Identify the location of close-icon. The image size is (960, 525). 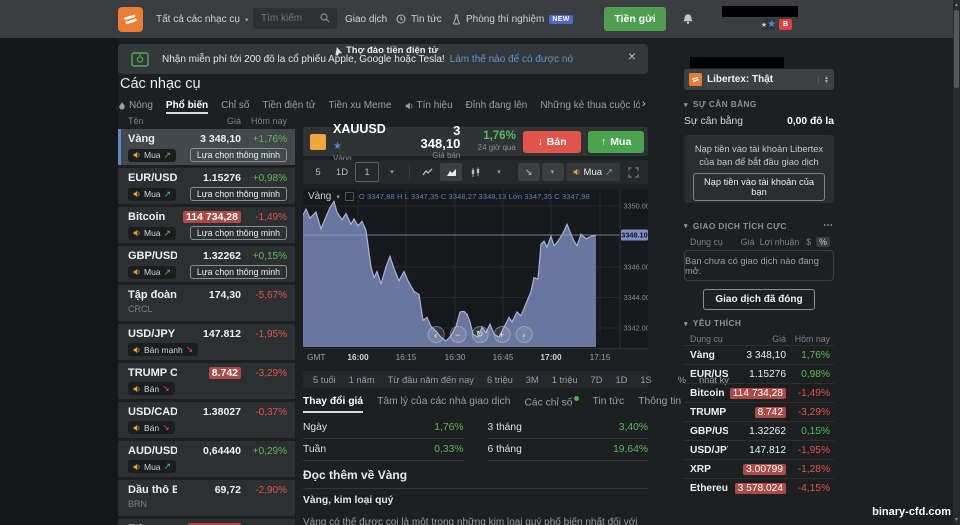
(632, 56).